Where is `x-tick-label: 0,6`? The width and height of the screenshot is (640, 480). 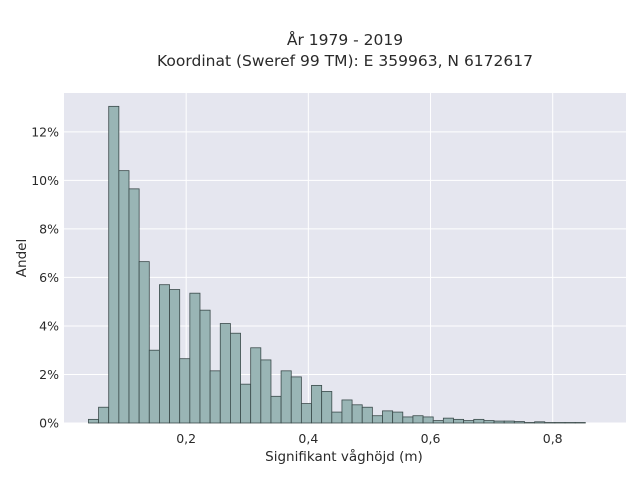 x-tick-label: 0,6 is located at coordinates (431, 438).